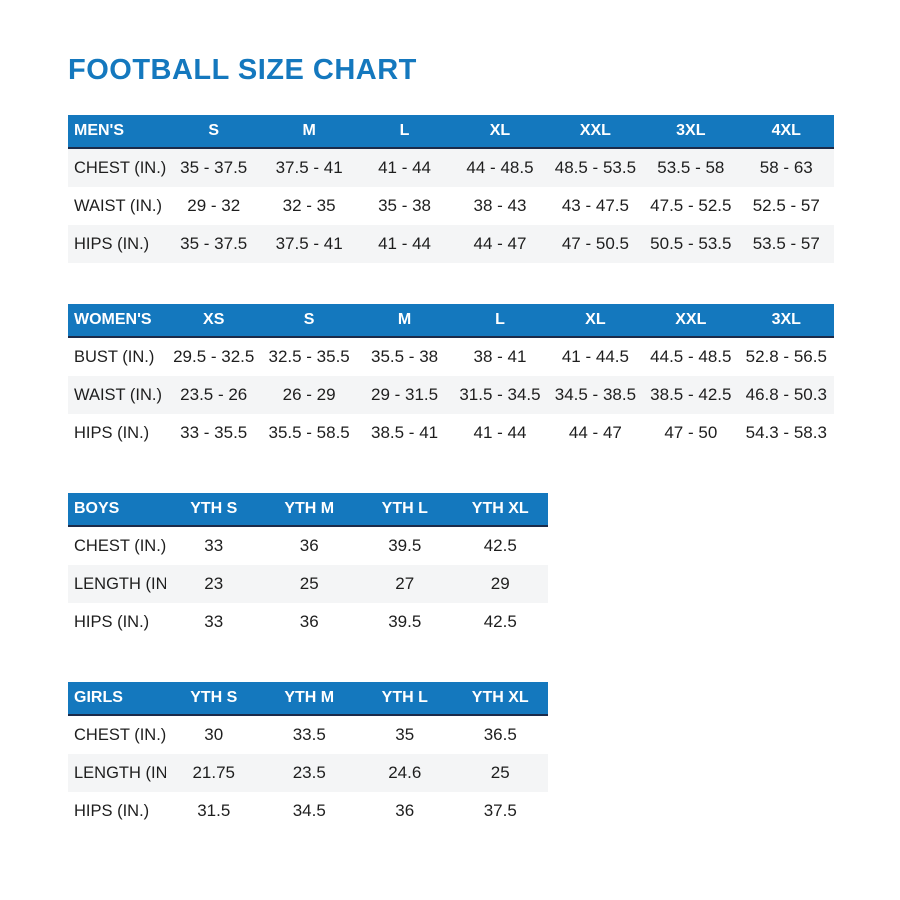 The width and height of the screenshot is (900, 900). I want to click on column-header: XXL, so click(595, 132).